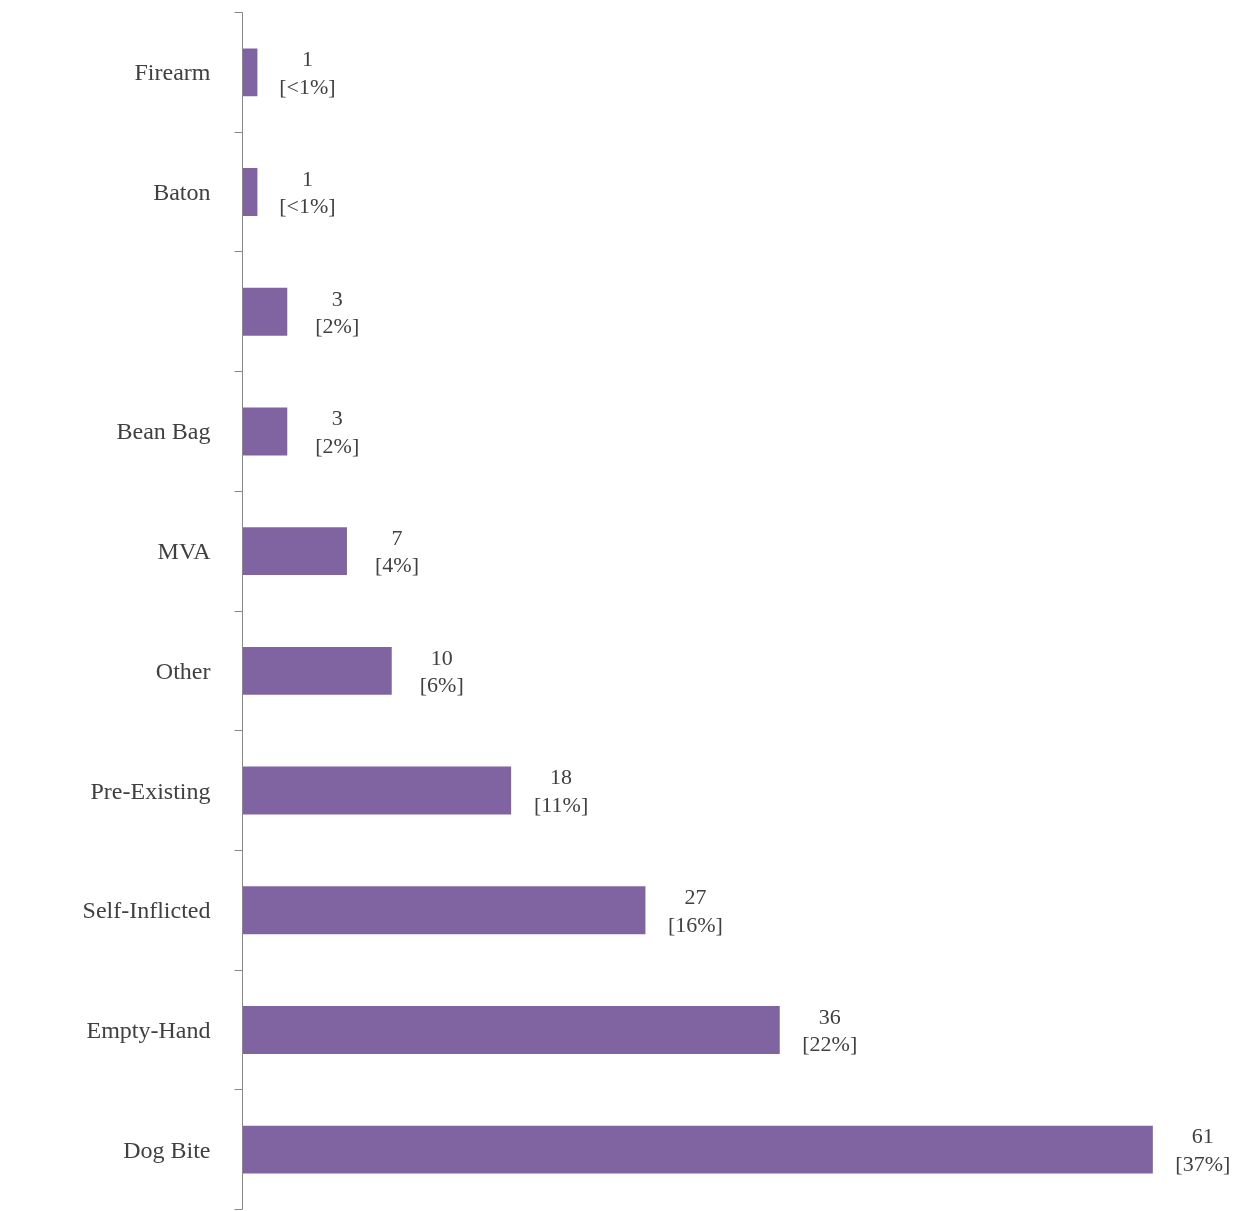 This screenshot has height=1211, width=1242. What do you see at coordinates (182, 192) in the screenshot?
I see `y-tick-label: Baton` at bounding box center [182, 192].